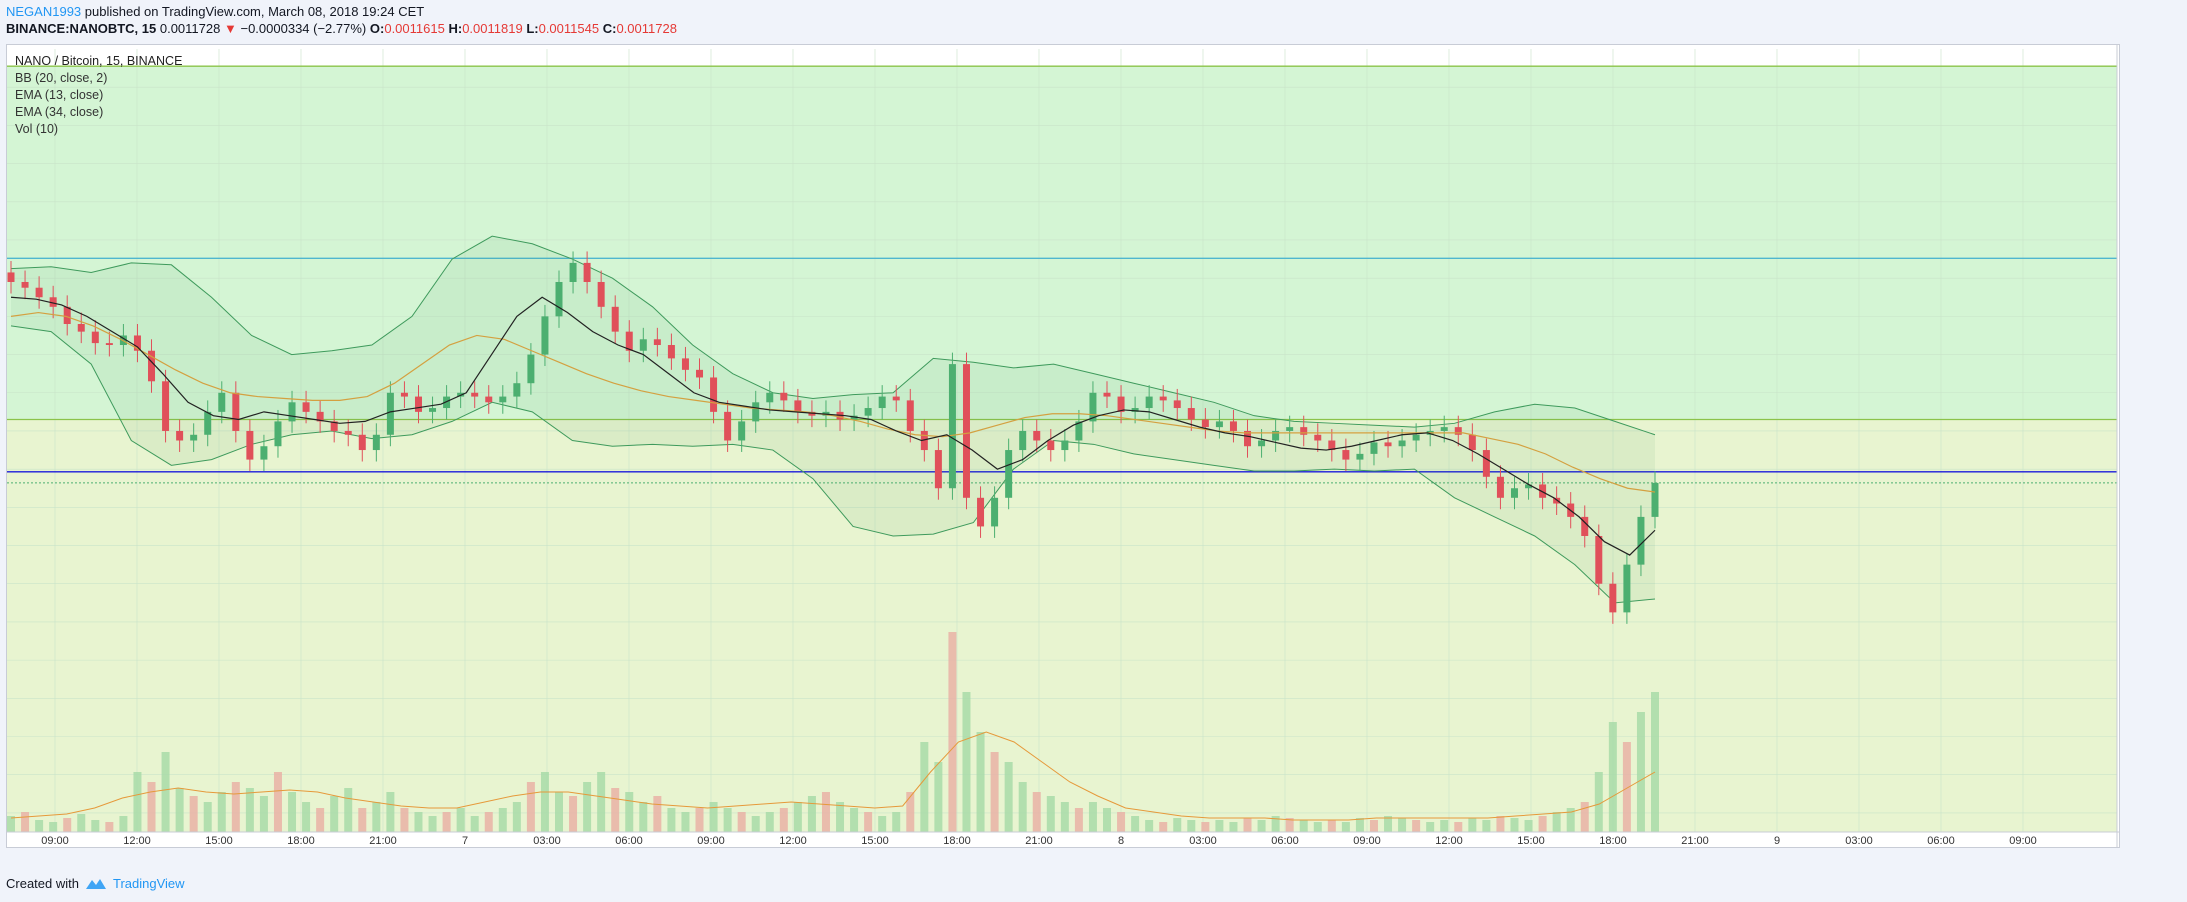 The height and width of the screenshot is (902, 2187). I want to click on legend-symbol: NANO / Bitcoin, 15, BINANCE, so click(99, 61).